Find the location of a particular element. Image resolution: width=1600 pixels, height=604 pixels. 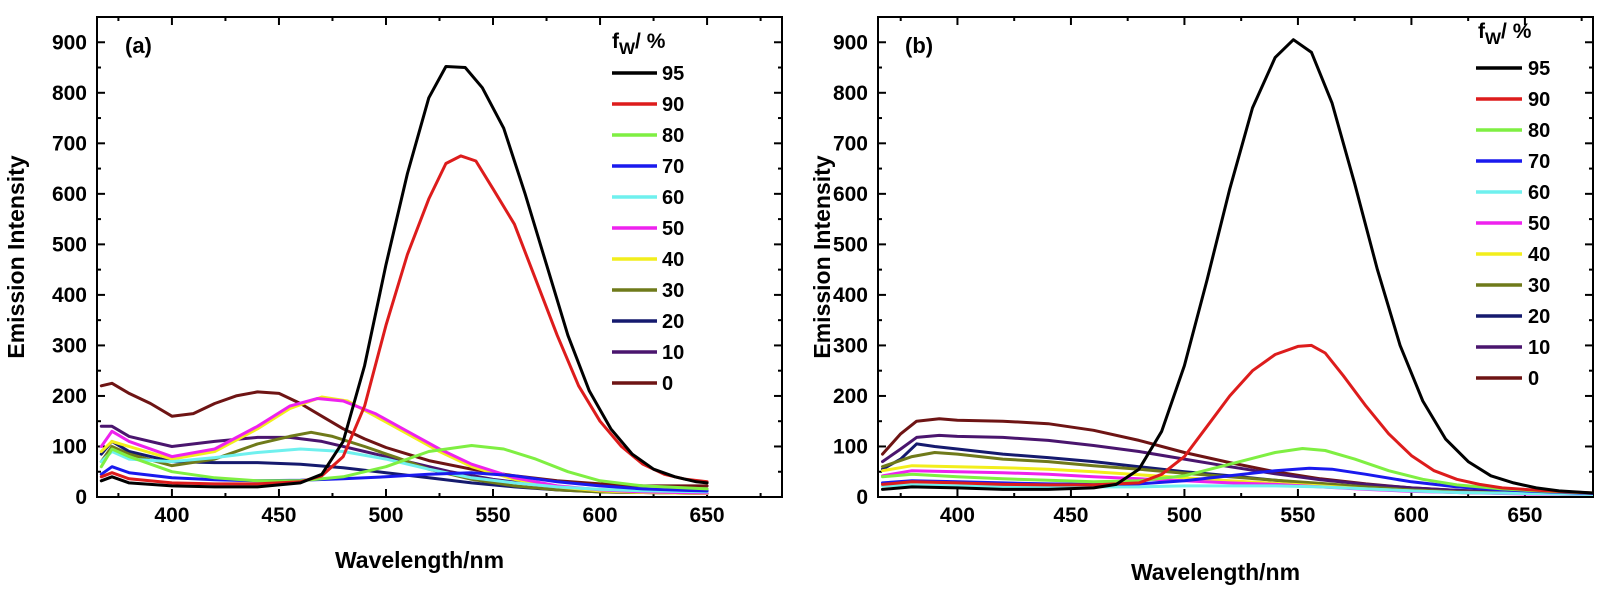

legend-label-b-50: 50 is located at coordinates (1539, 224).